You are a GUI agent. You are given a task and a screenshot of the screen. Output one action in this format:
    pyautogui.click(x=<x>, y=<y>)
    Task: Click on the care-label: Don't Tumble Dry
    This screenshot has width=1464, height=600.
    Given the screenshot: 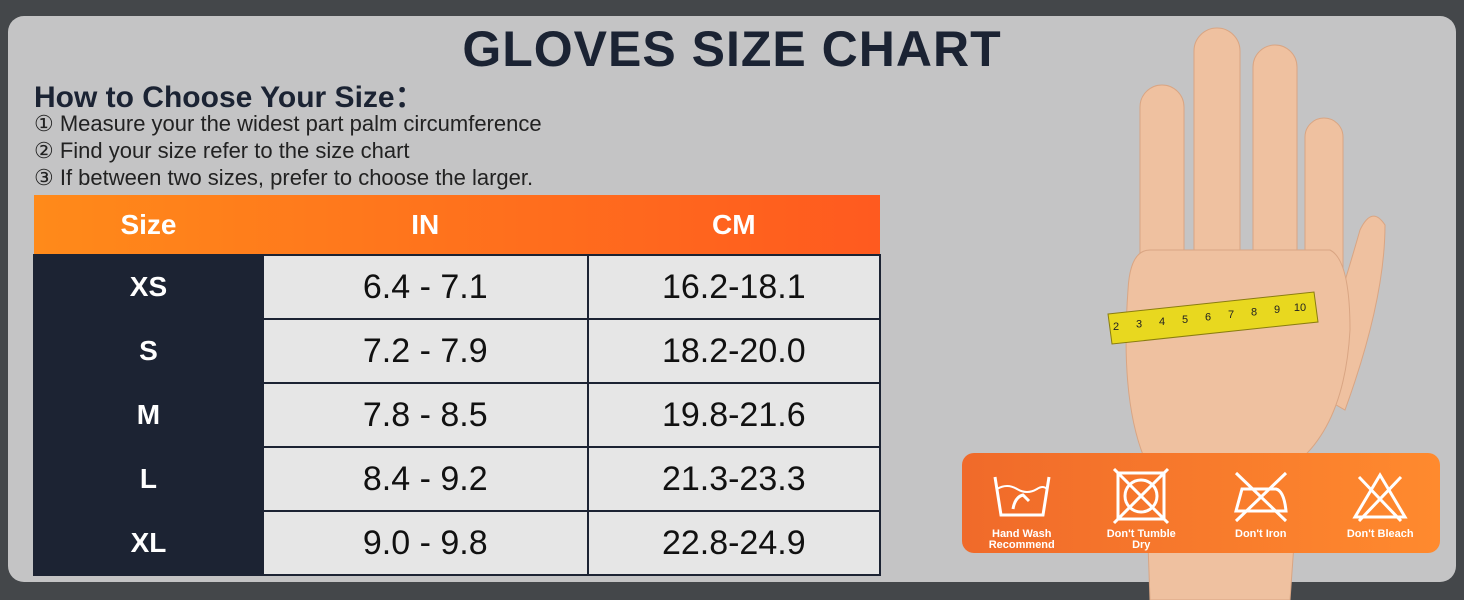 What is the action you would take?
    pyautogui.click(x=1141, y=539)
    